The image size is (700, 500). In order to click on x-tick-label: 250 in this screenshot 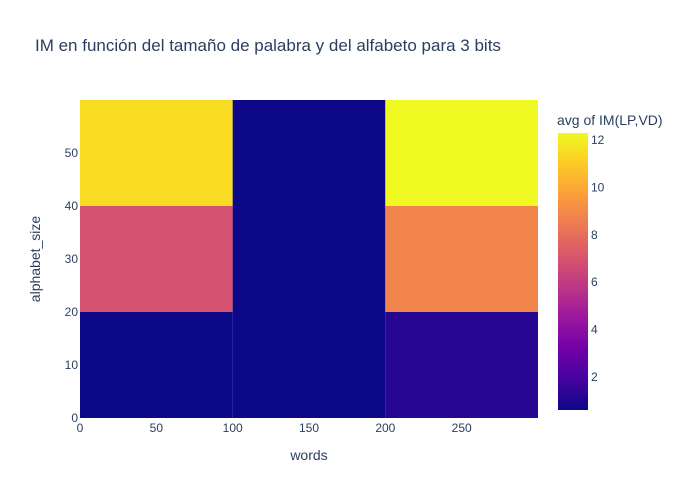, I will do `click(462, 428)`.